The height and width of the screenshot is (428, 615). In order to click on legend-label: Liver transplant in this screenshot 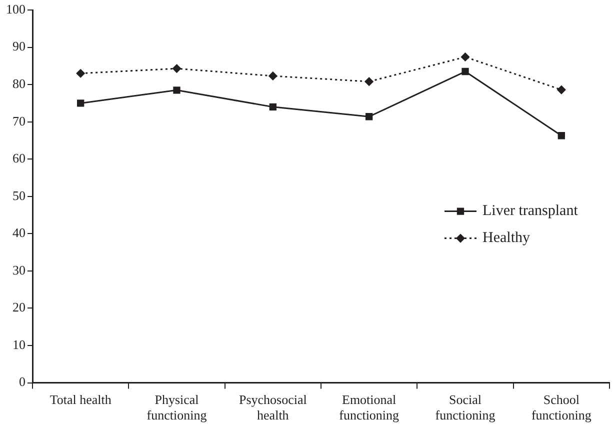, I will do `click(530, 211)`.